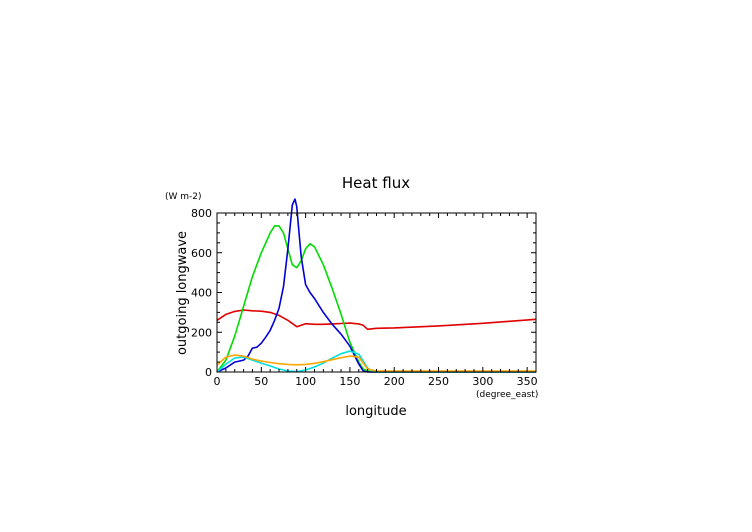 This screenshot has width=752, height=532. I want to click on x-tick-label: 350, so click(527, 381).